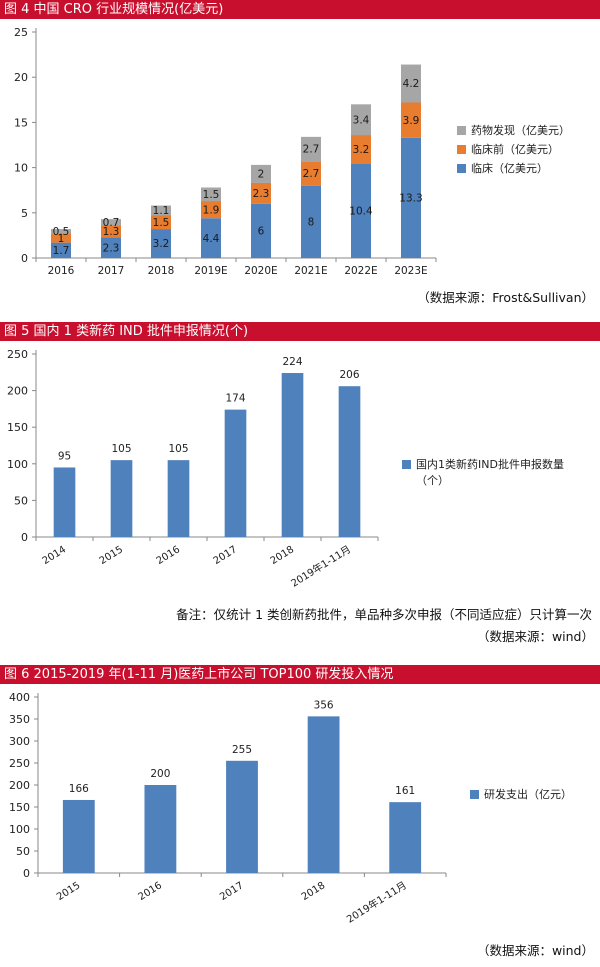  Describe the element at coordinates (432, 480) in the screenshot. I see `legend-label-line2: （个）` at that location.